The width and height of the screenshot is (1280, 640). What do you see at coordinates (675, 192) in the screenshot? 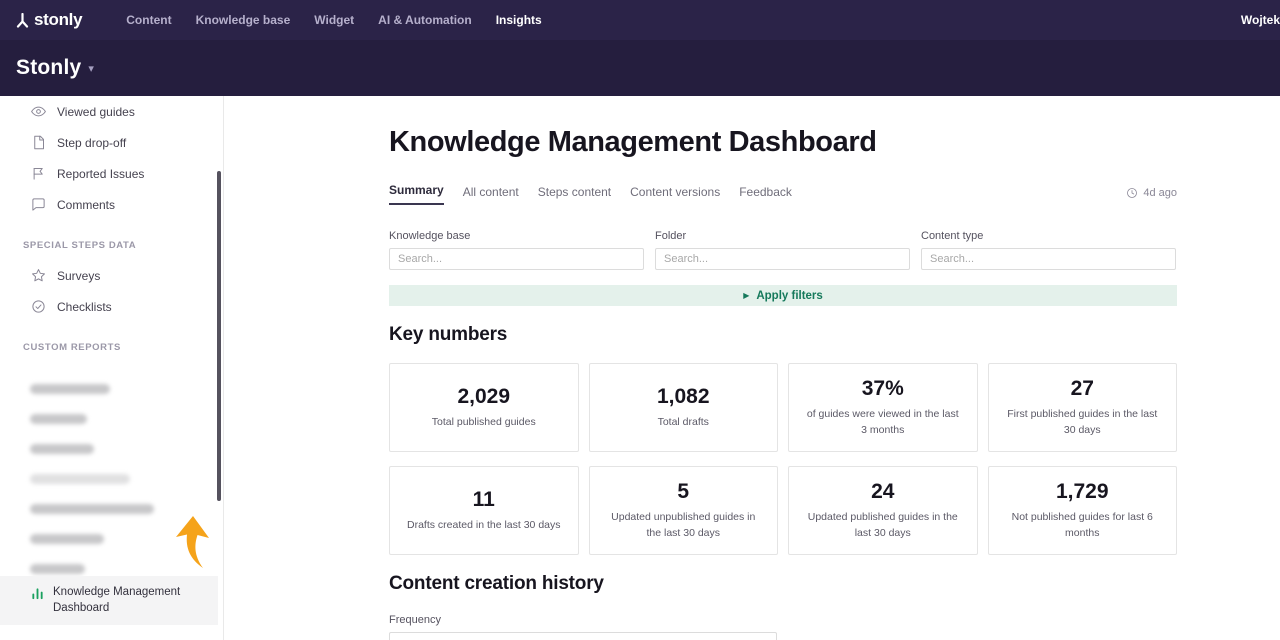
I see `tab-content-versions: Content versions` at bounding box center [675, 192].